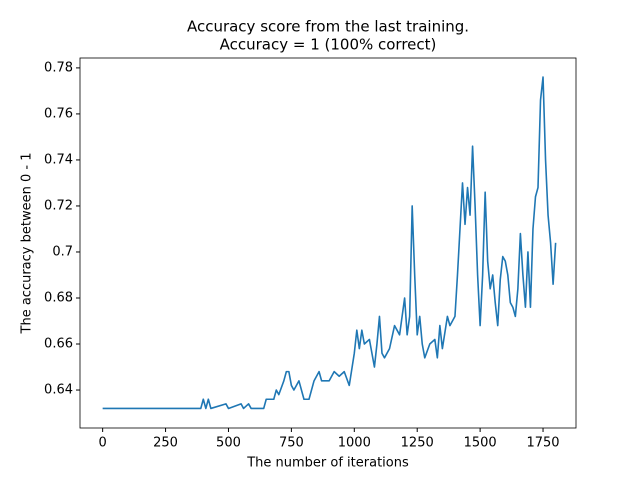 The height and width of the screenshot is (480, 640). Describe the element at coordinates (58, 205) in the screenshot. I see `y-tick-label: 0.72` at that location.